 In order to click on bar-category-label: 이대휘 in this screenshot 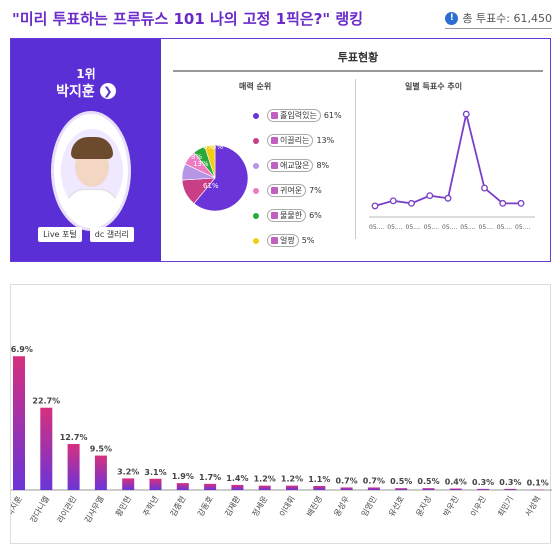, I will do `click(287, 506)`.